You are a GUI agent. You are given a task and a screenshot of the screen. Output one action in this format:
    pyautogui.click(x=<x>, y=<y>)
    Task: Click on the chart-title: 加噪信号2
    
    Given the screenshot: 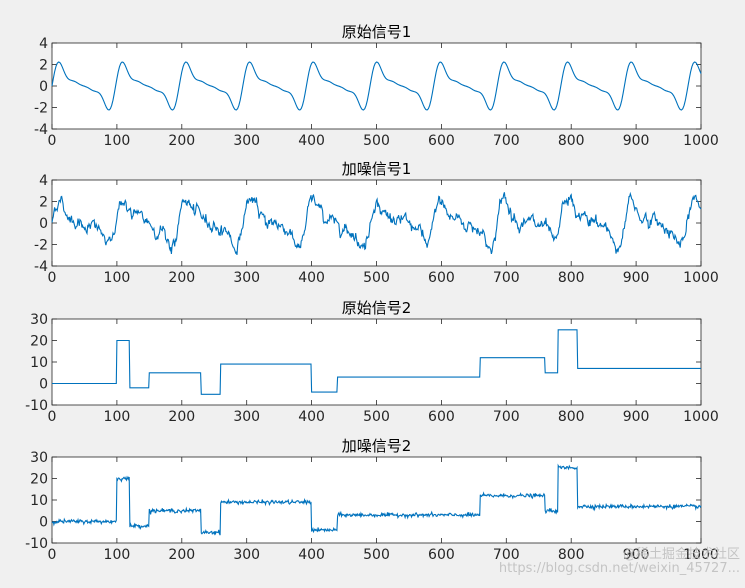 What is the action you would take?
    pyautogui.click(x=377, y=446)
    